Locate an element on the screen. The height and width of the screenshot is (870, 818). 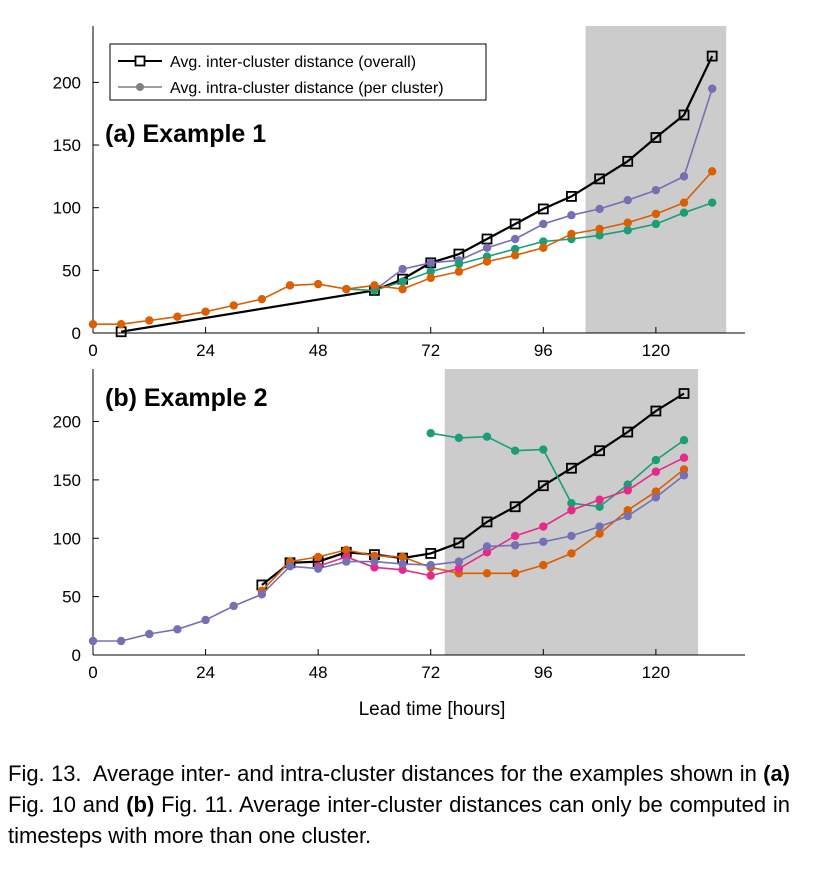
y-tick-label: 50 is located at coordinates (71, 597).